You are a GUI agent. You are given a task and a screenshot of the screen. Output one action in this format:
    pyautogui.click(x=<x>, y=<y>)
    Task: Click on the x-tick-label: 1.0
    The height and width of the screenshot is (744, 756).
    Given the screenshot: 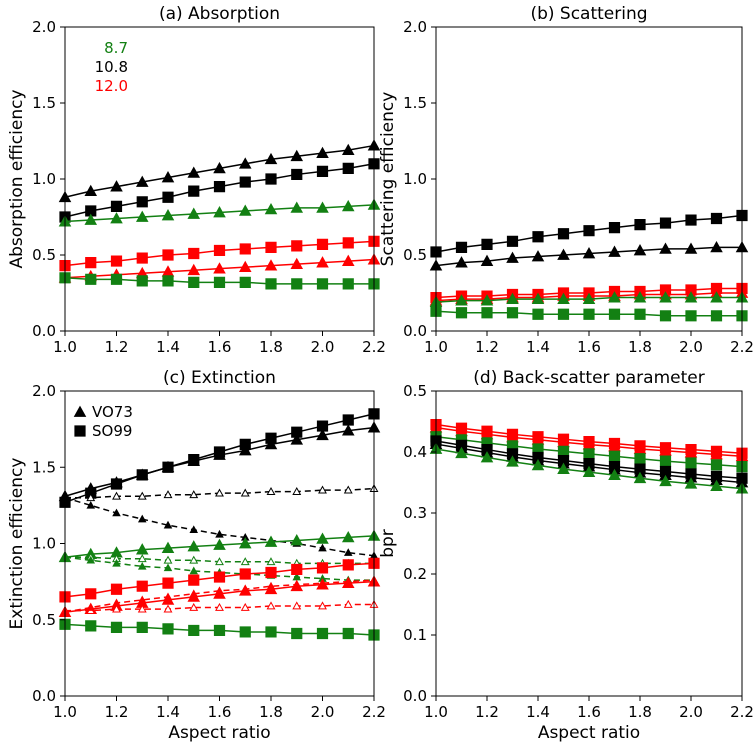 What is the action you would take?
    pyautogui.click(x=65, y=712)
    